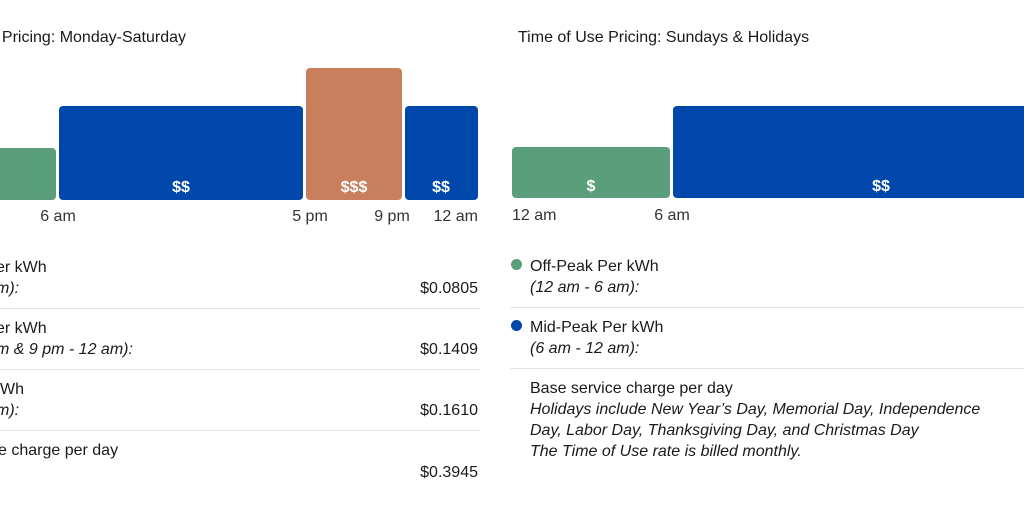  What do you see at coordinates (354, 134) in the screenshot?
I see `bar-on-peak` at bounding box center [354, 134].